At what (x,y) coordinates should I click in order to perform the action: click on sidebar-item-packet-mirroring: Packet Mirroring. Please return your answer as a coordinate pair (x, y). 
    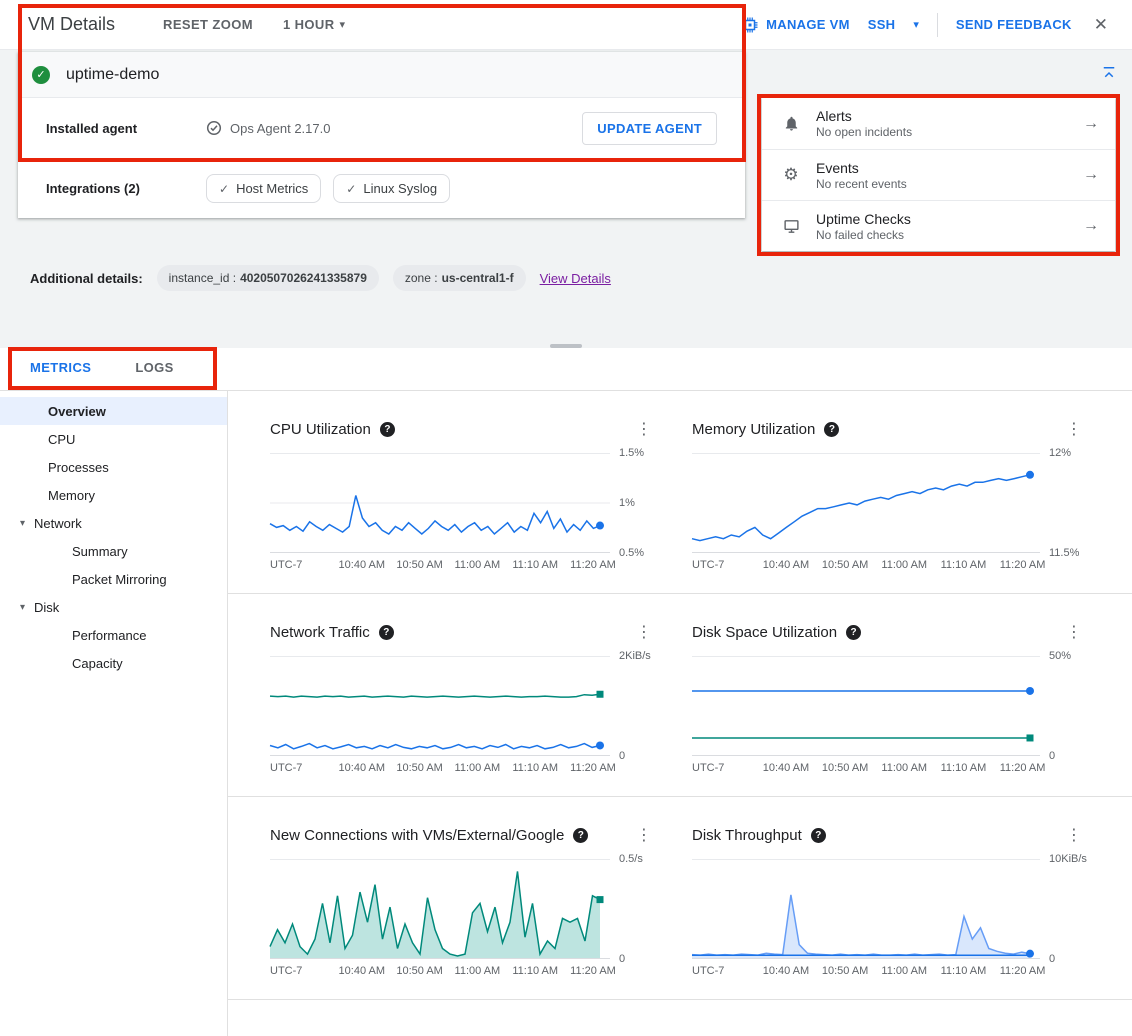
    Looking at the image, I should click on (119, 579).